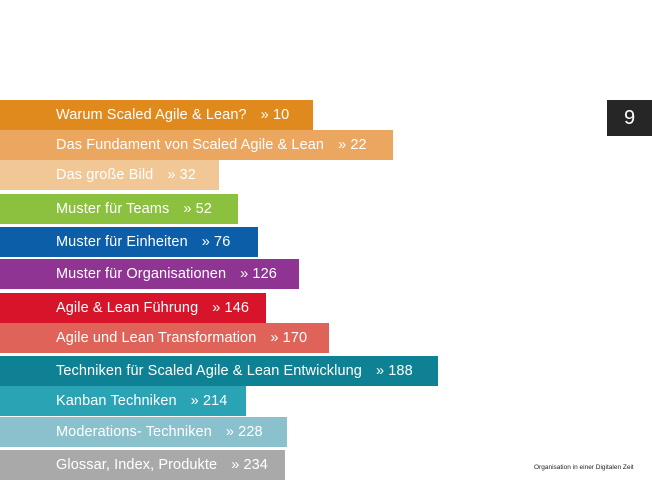  What do you see at coordinates (134, 432) in the screenshot?
I see `toc-item-title: Moderations- Techniken` at bounding box center [134, 432].